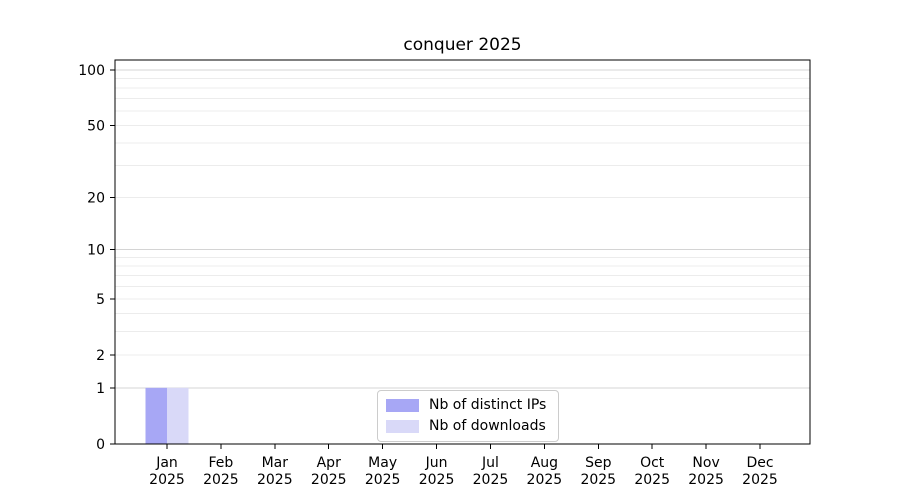 This screenshot has width=900, height=500. What do you see at coordinates (490, 463) in the screenshot?
I see `x-tick-label-month-jul: Jul` at bounding box center [490, 463].